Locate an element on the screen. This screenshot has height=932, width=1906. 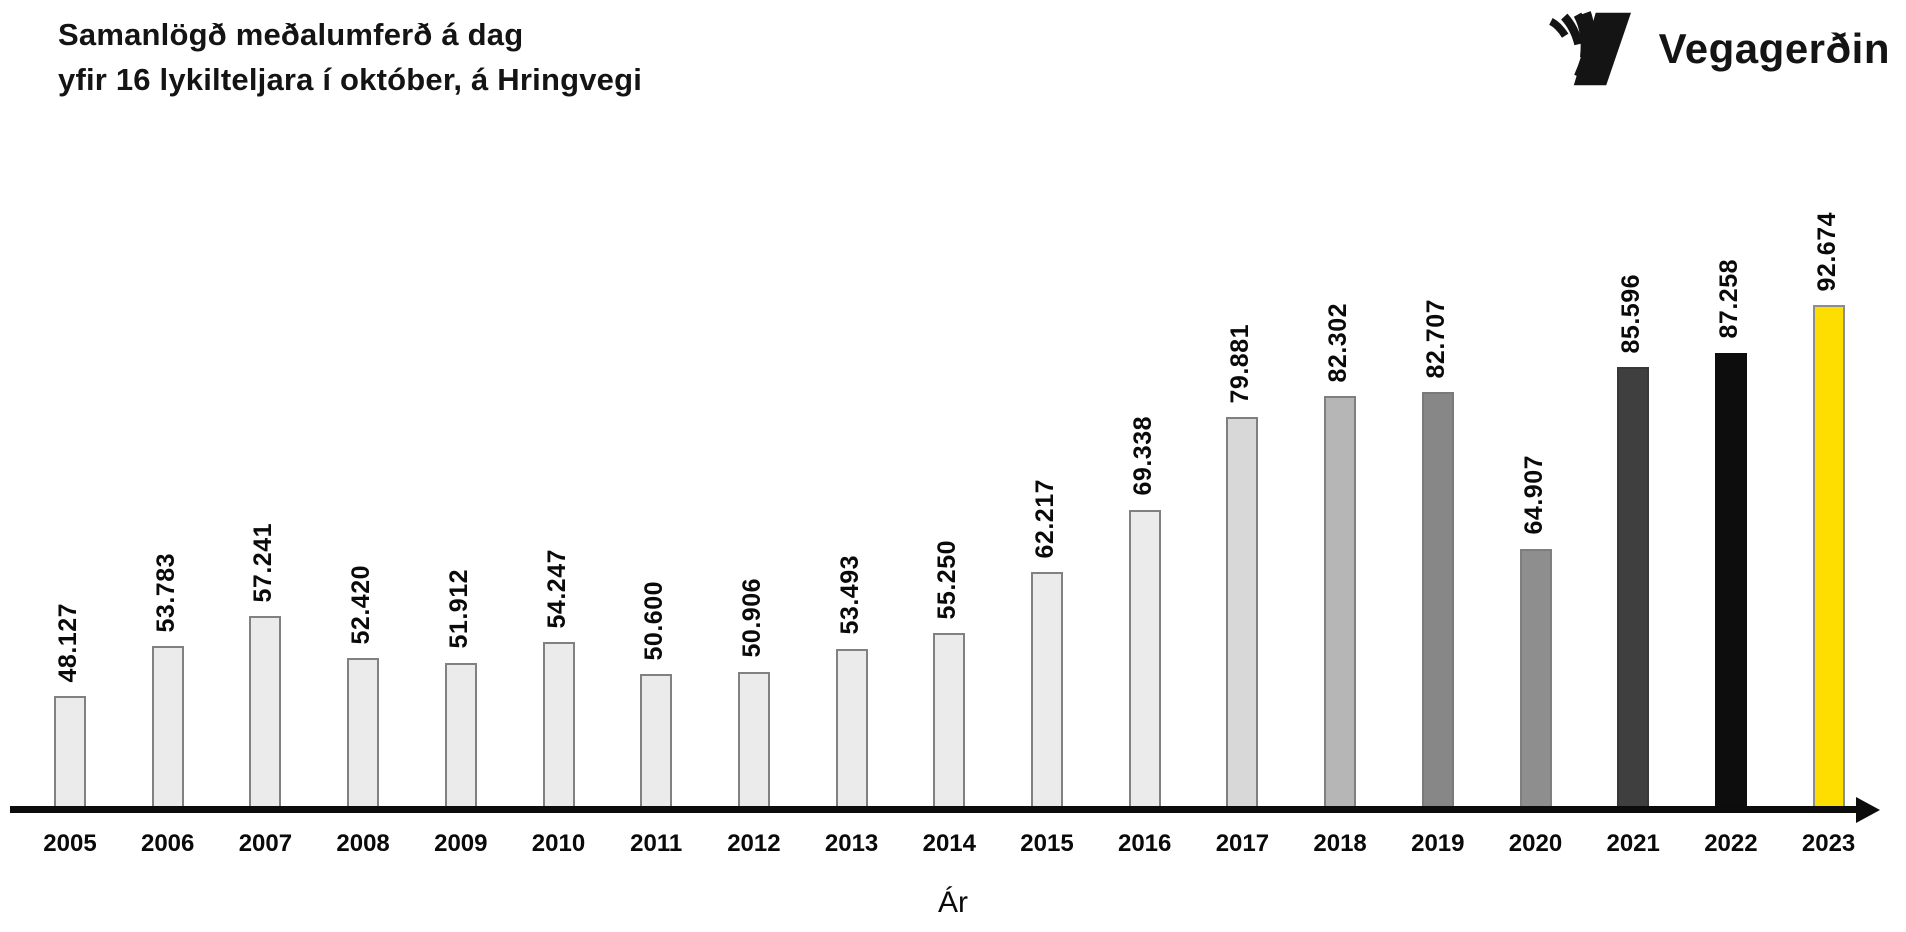
bar-2013 is located at coordinates (851, 728).